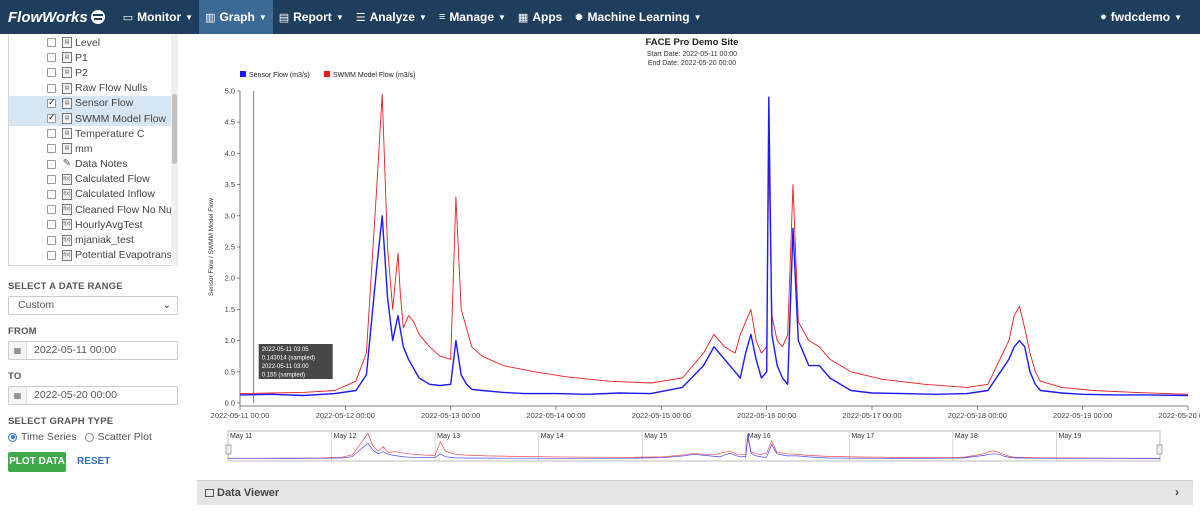 The height and width of the screenshot is (511, 1200). What do you see at coordinates (311, 17) in the screenshot?
I see `nav-report: ▤ Report ▼` at bounding box center [311, 17].